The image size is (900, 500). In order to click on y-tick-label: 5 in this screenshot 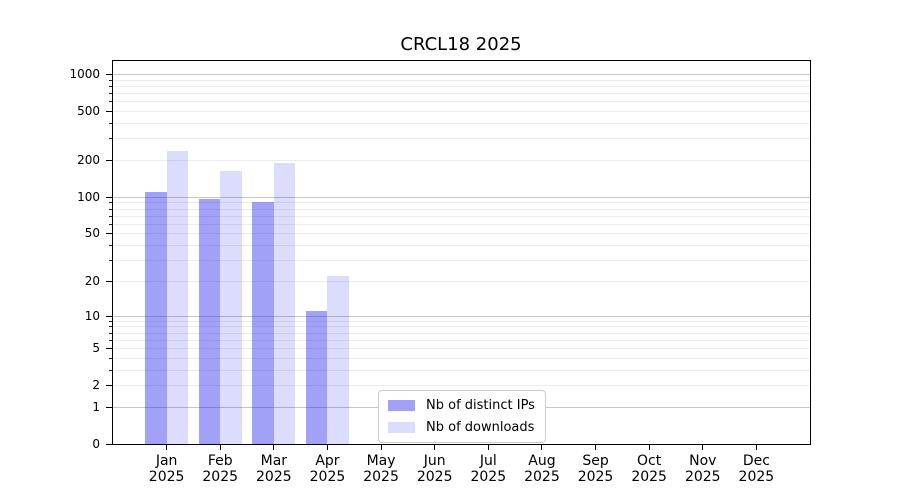, I will do `click(96, 348)`.